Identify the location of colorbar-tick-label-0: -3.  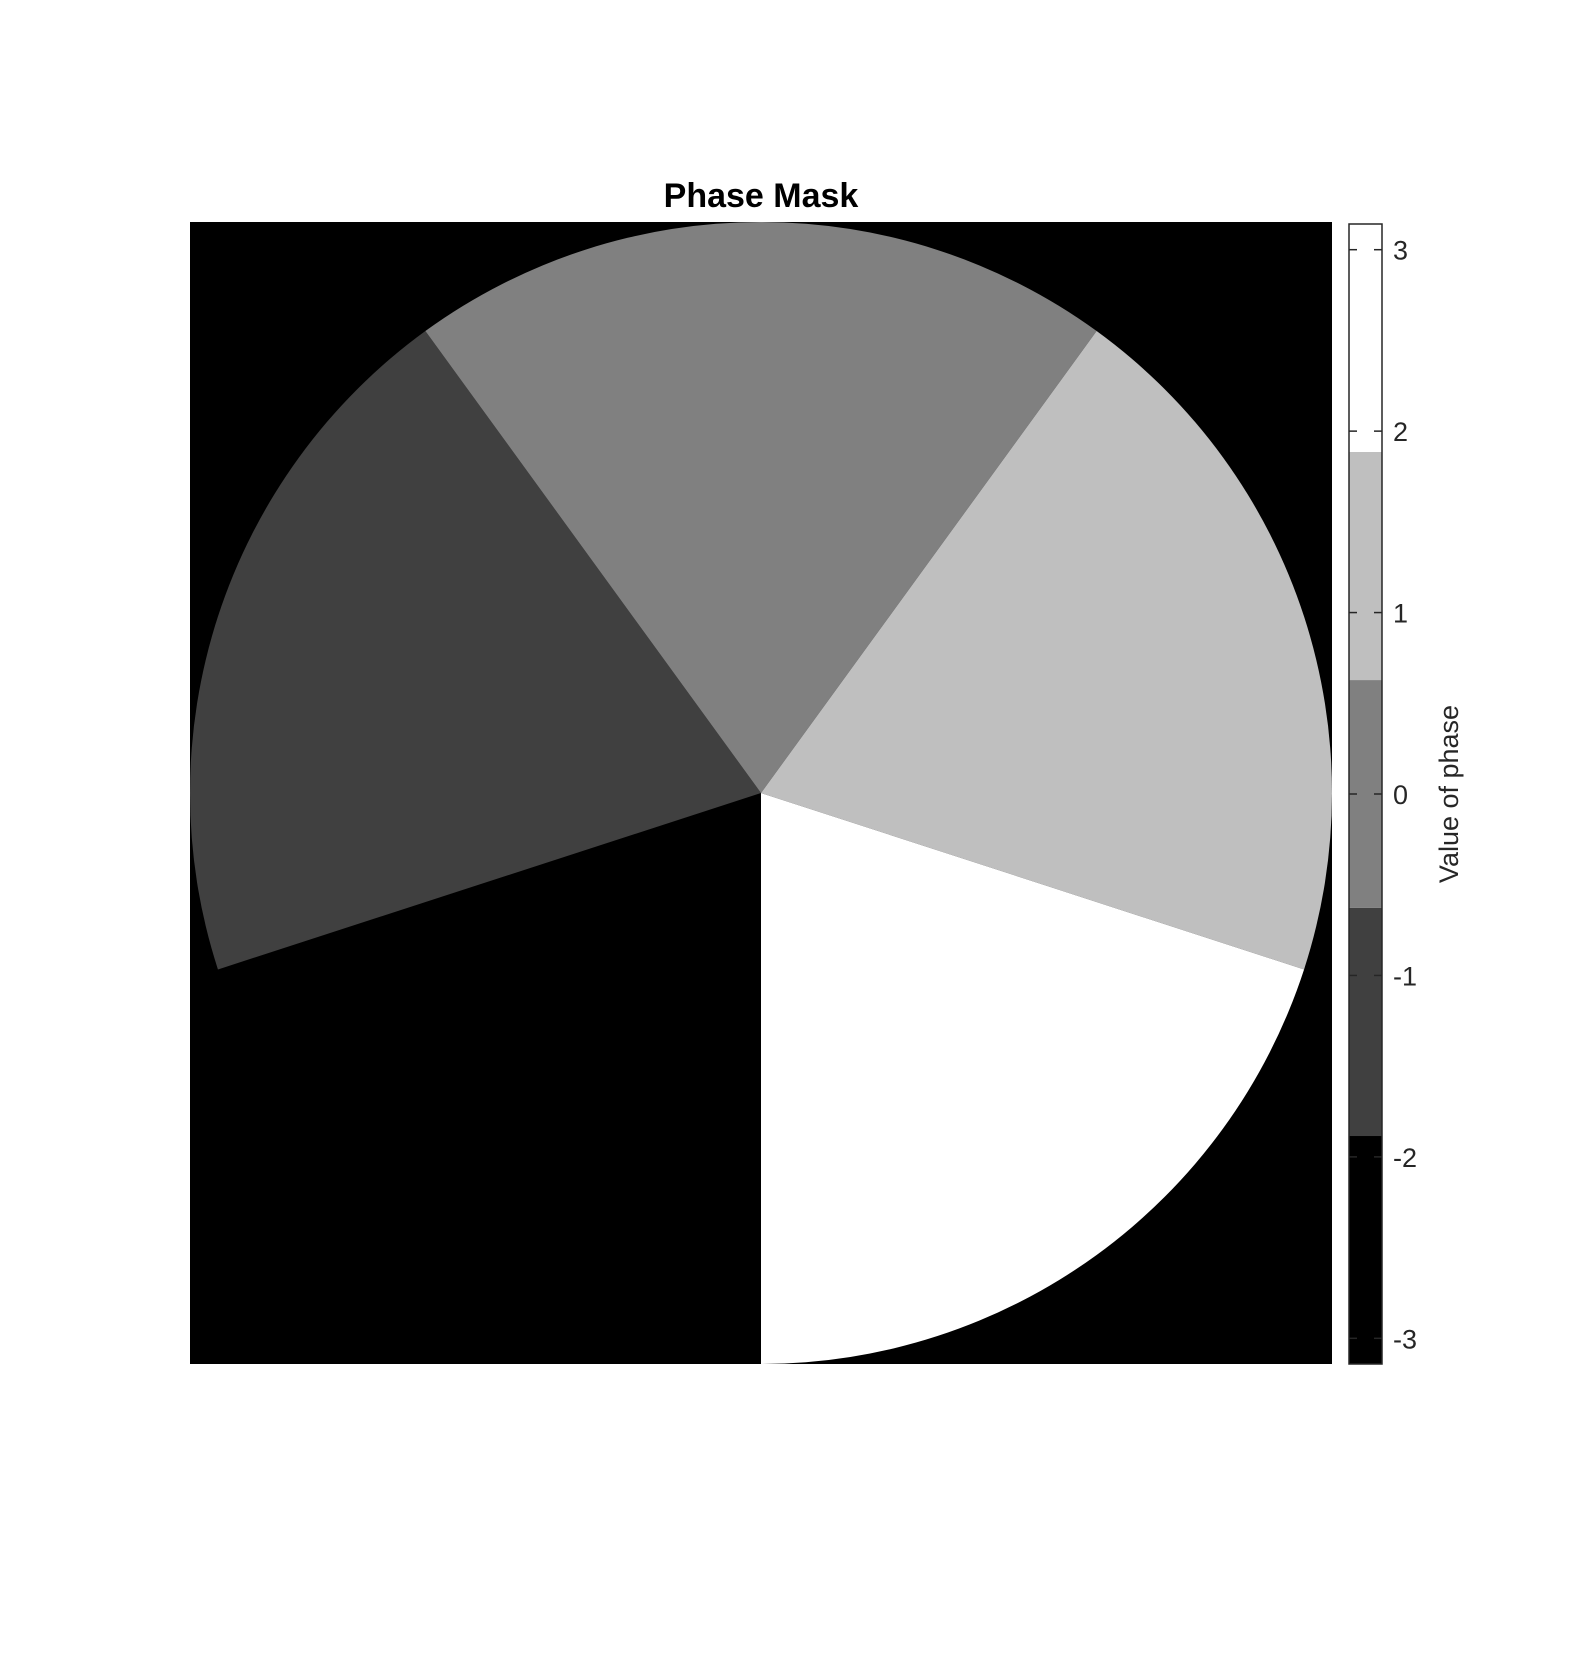
(1405, 1339).